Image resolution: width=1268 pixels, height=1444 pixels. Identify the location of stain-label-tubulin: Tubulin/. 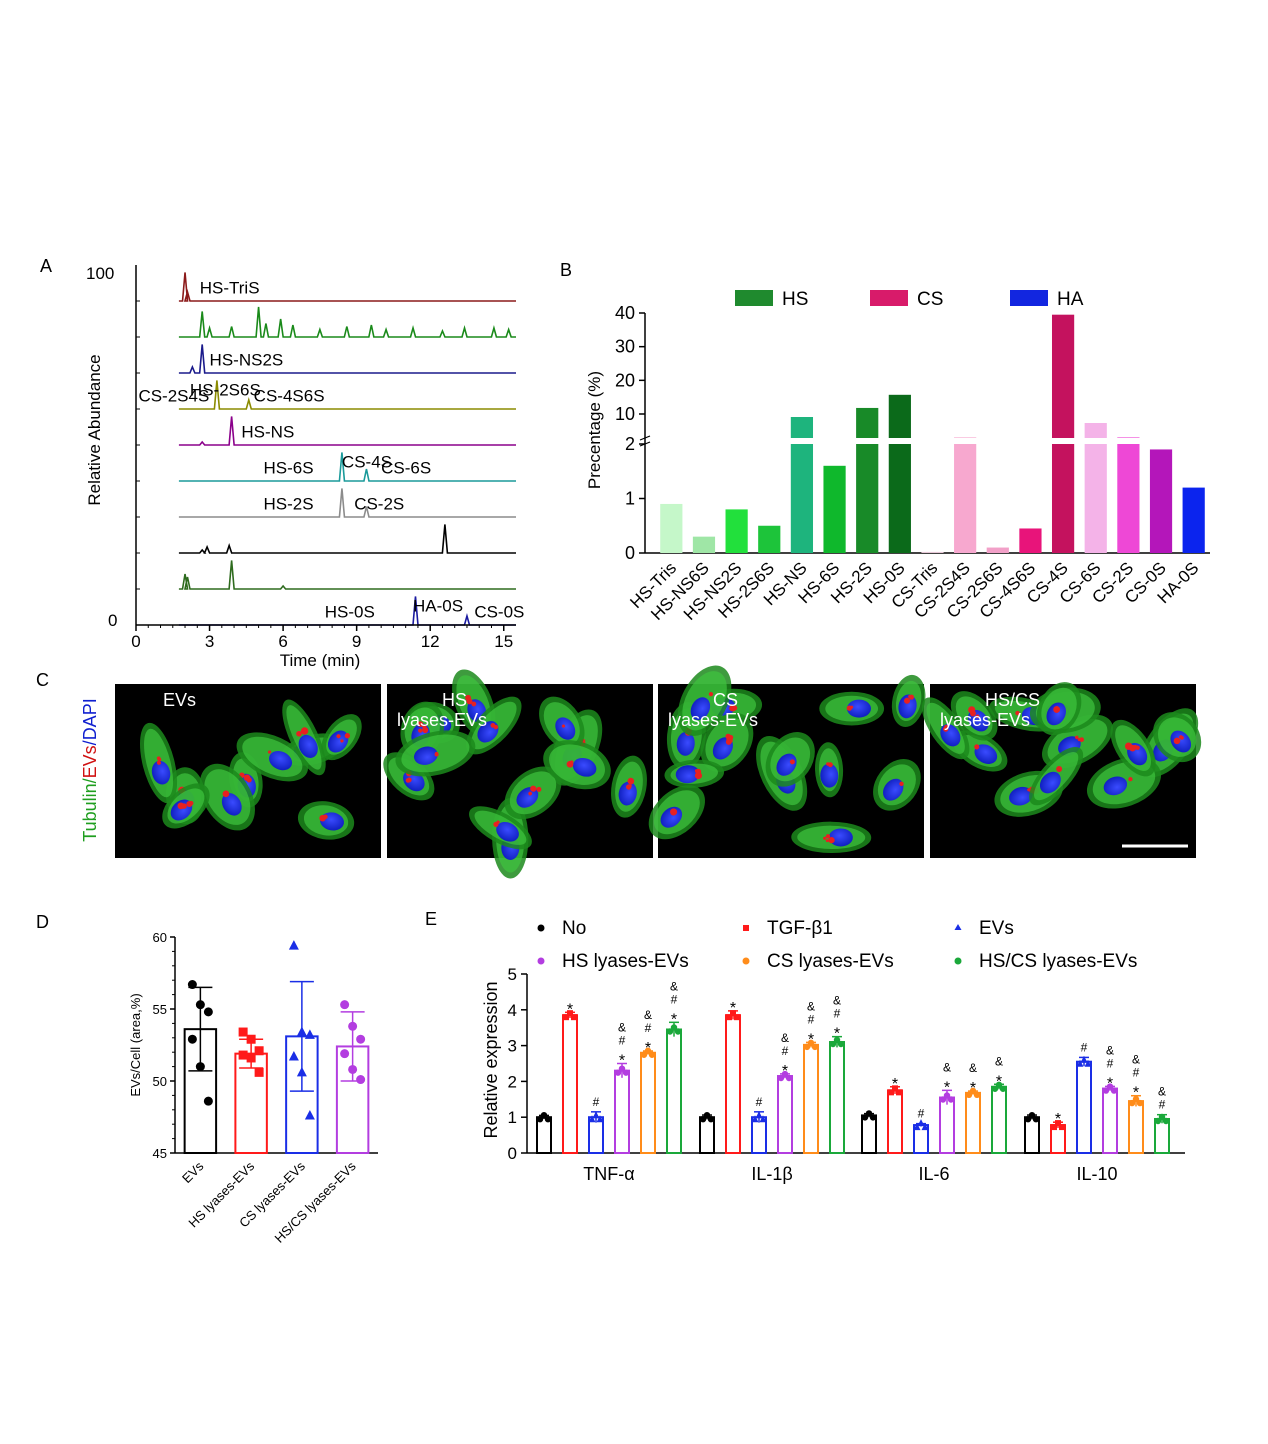
(90, 809).